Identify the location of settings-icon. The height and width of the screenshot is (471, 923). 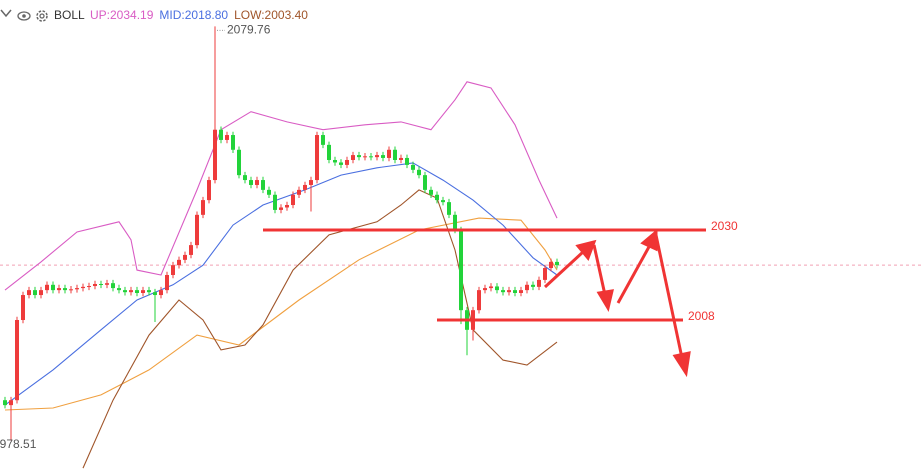
(42, 16).